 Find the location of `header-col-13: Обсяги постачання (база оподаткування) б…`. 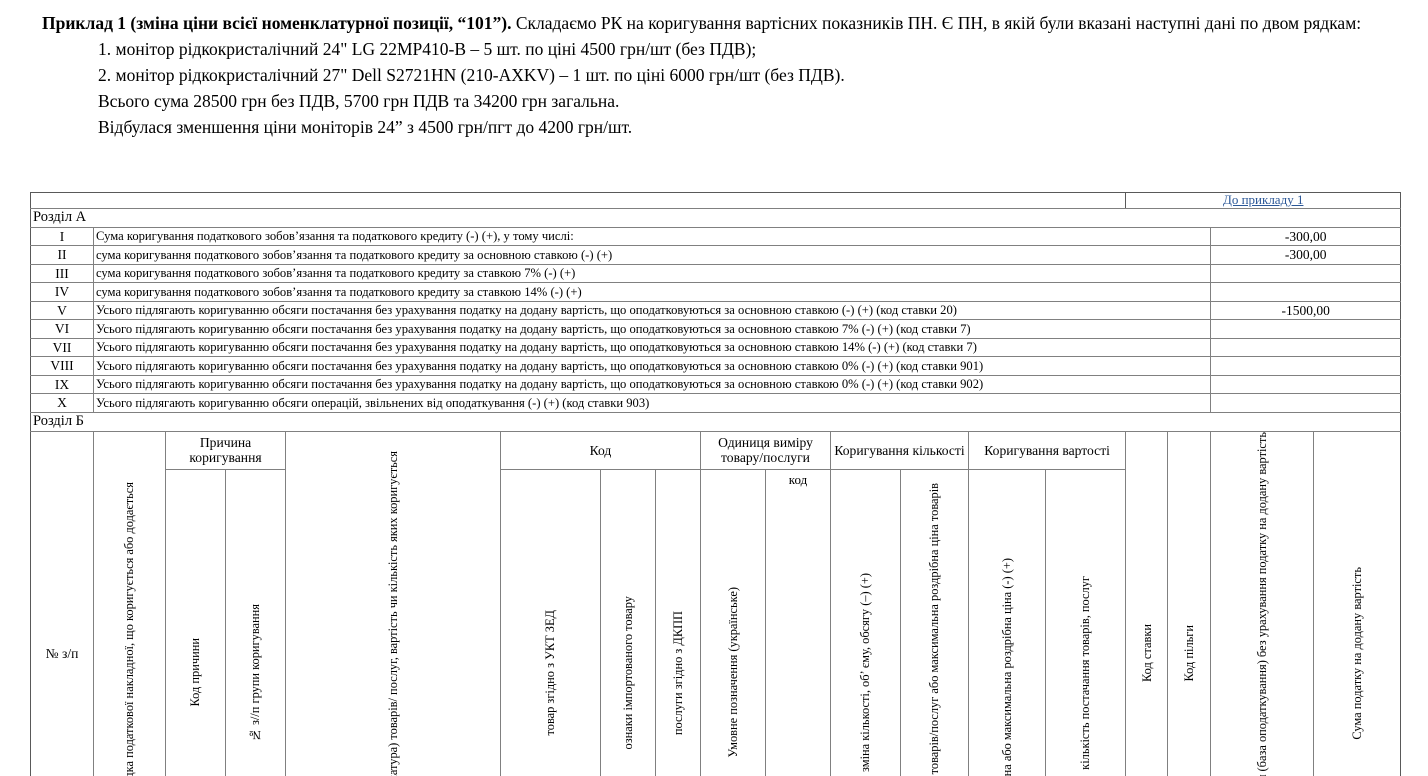

header-col-13: Обсяги постачання (база оподаткування) б… is located at coordinates (1262, 603).